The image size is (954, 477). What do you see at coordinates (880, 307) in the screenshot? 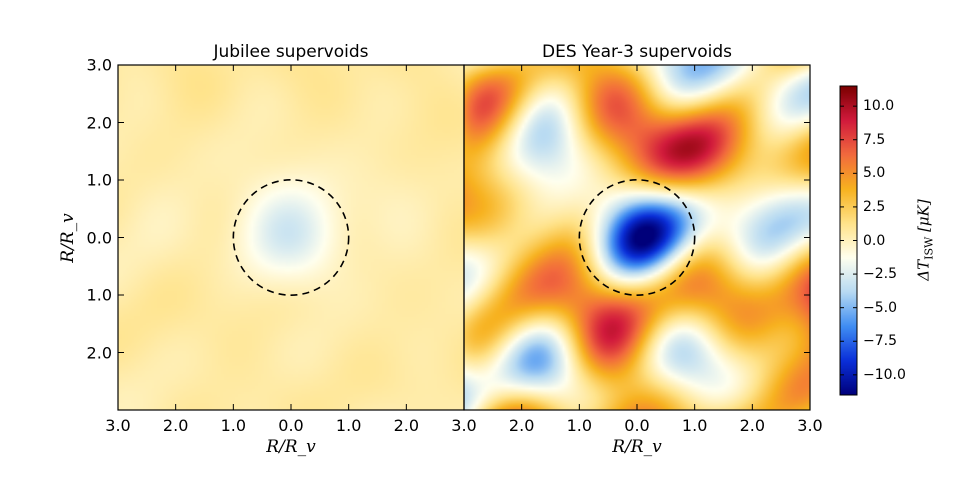
I see `colorbar-tick-label: −5.0` at bounding box center [880, 307].